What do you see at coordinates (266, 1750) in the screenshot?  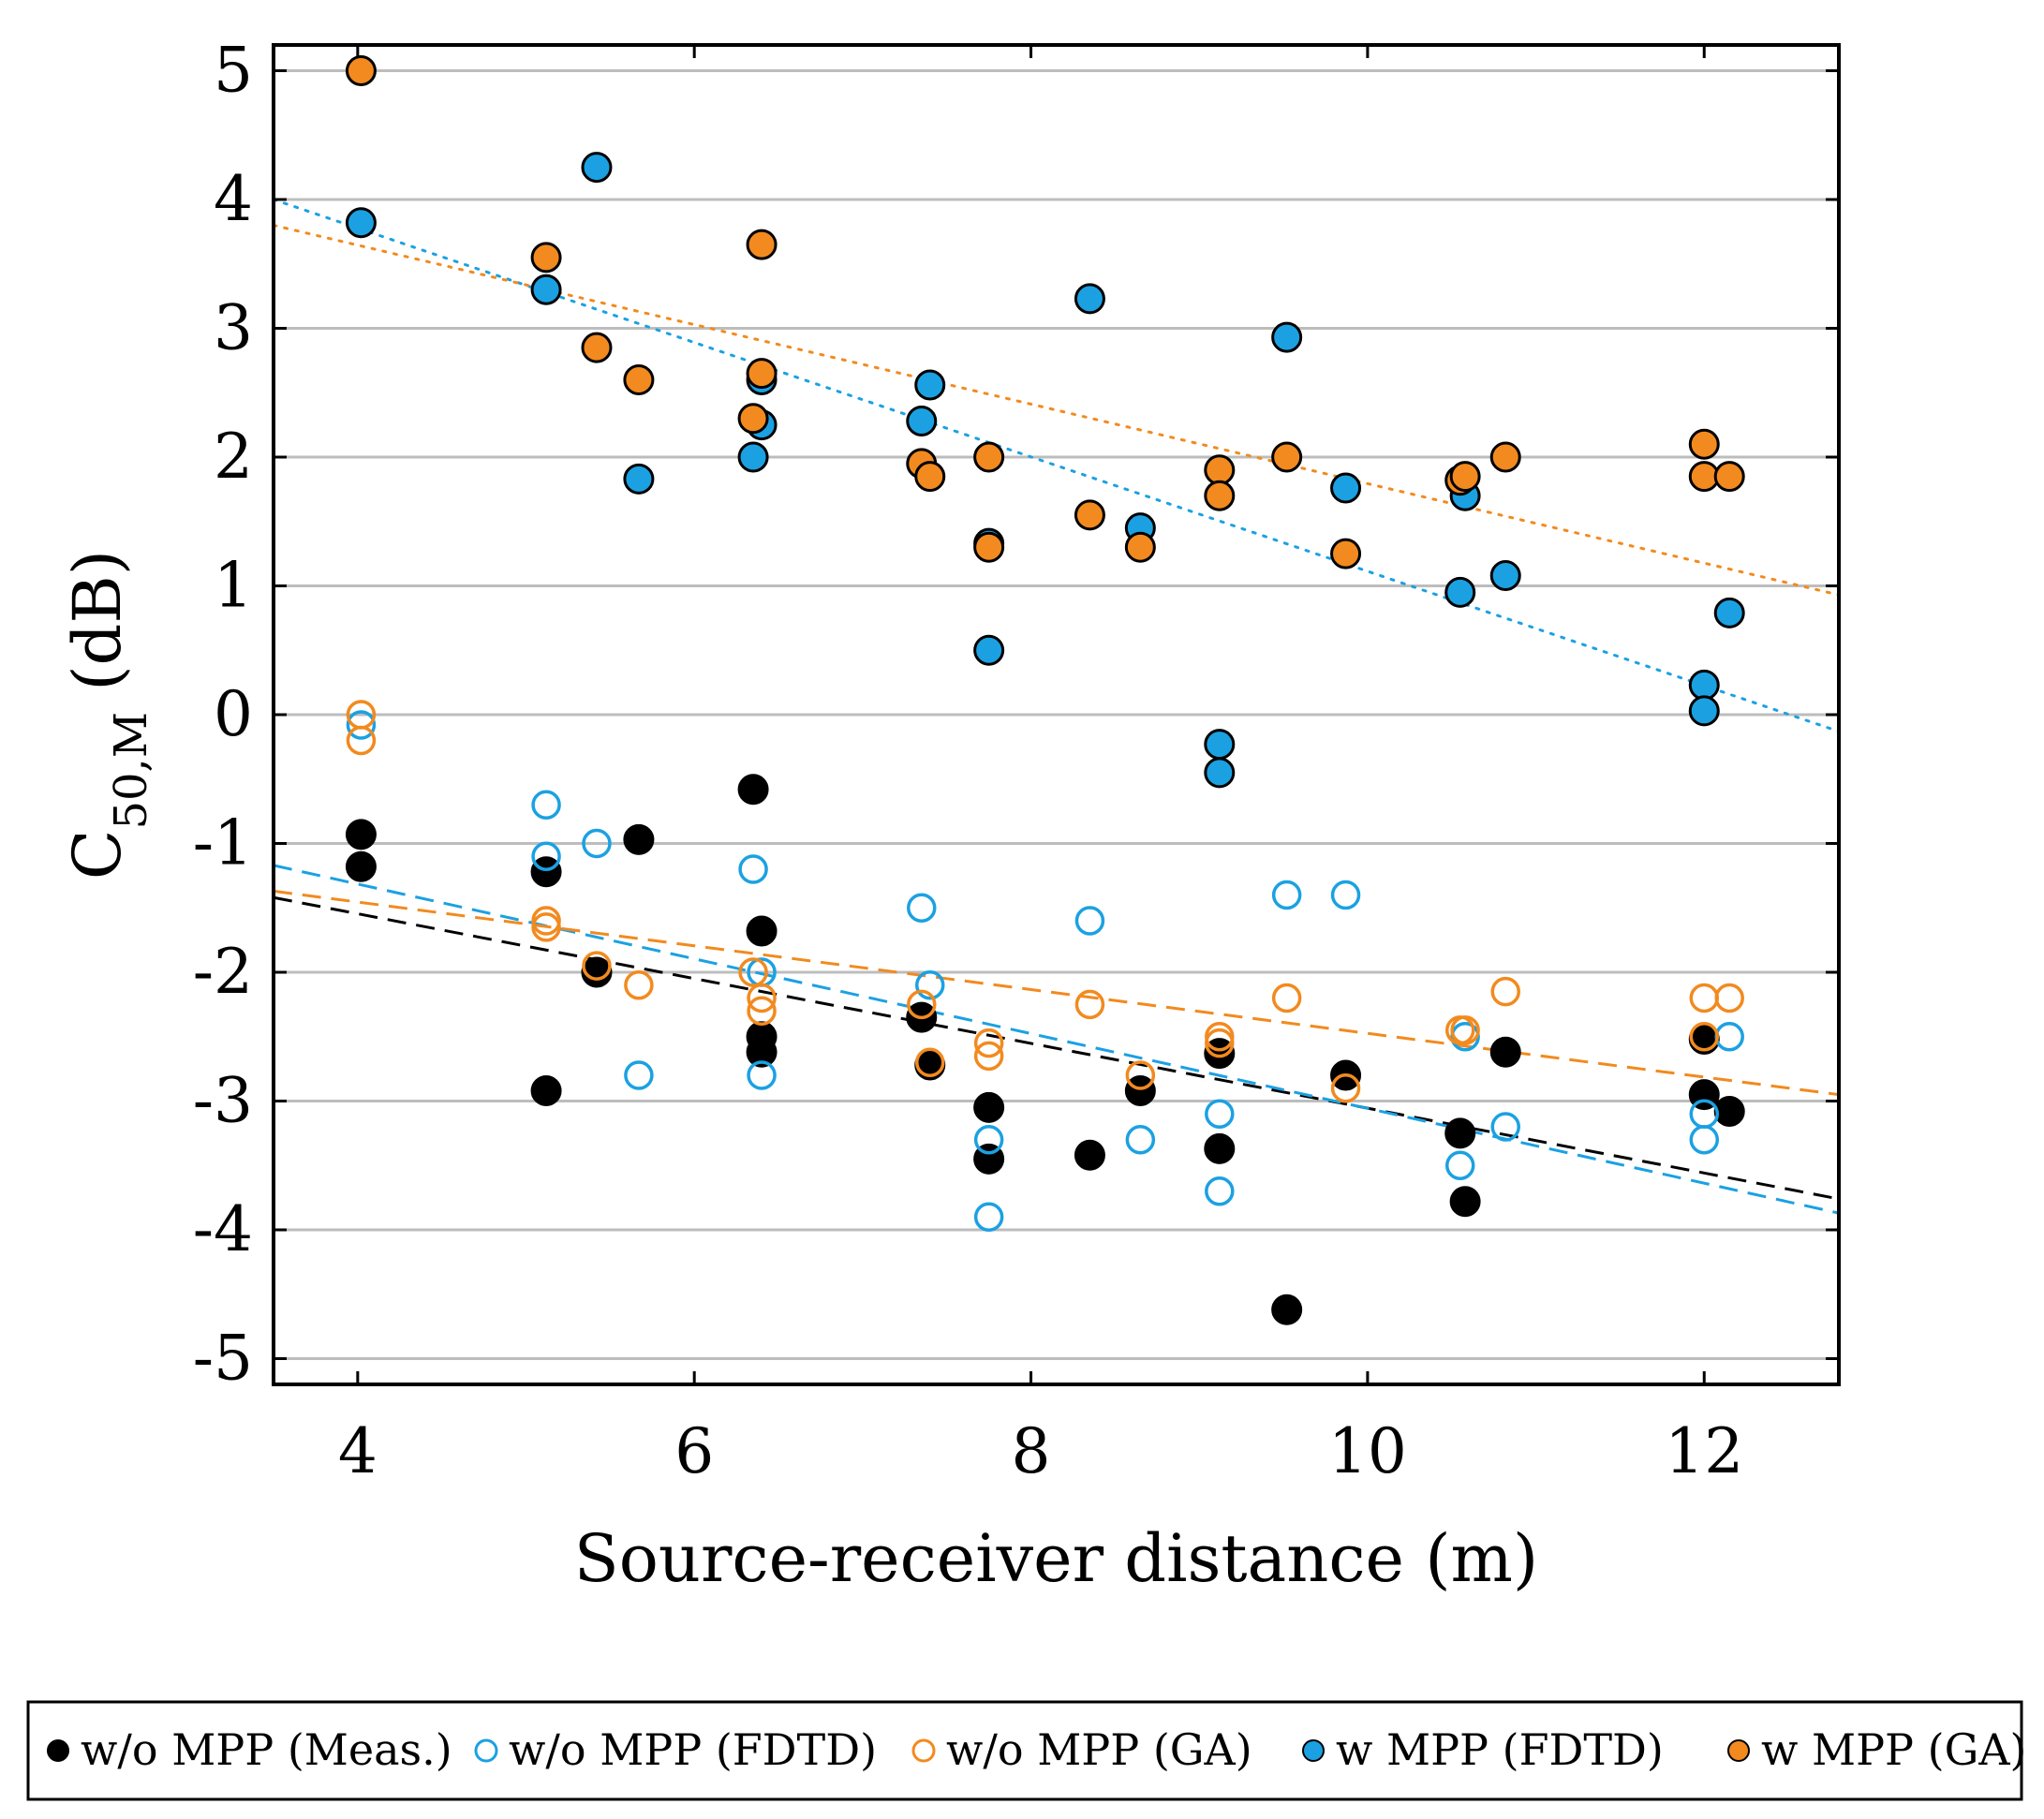 I see `legend-label: w/o MPP (Meas.)` at bounding box center [266, 1750].